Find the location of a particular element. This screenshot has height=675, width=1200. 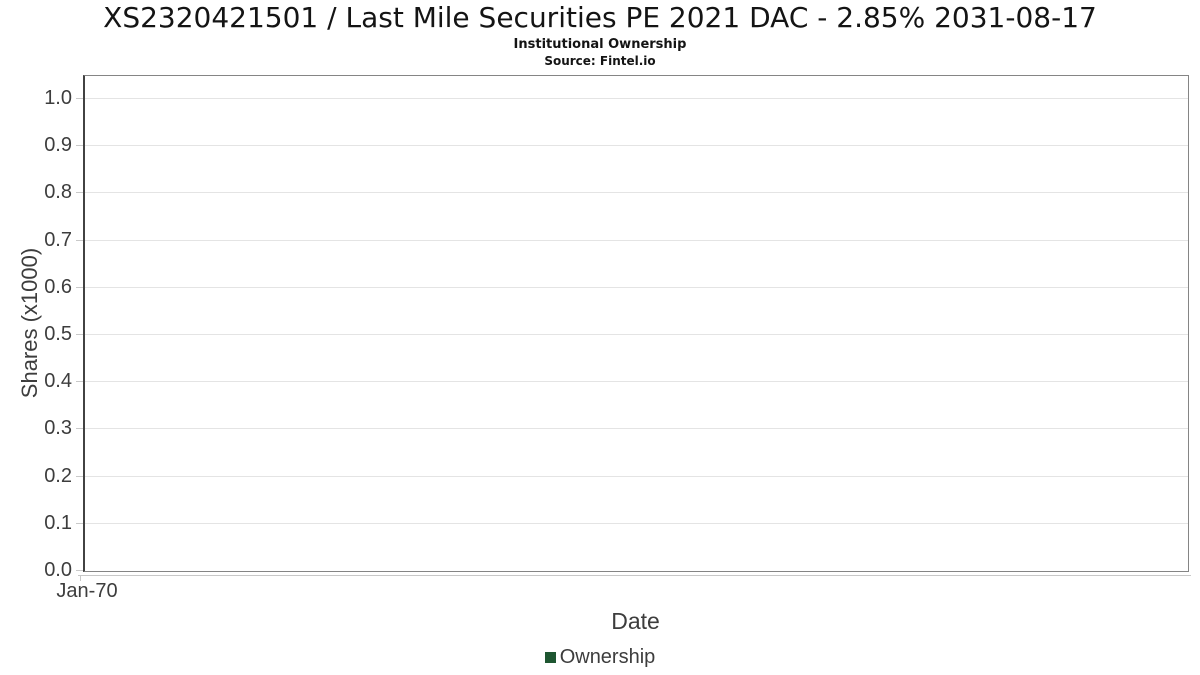

gridline-y-0.5 is located at coordinates (636, 334).